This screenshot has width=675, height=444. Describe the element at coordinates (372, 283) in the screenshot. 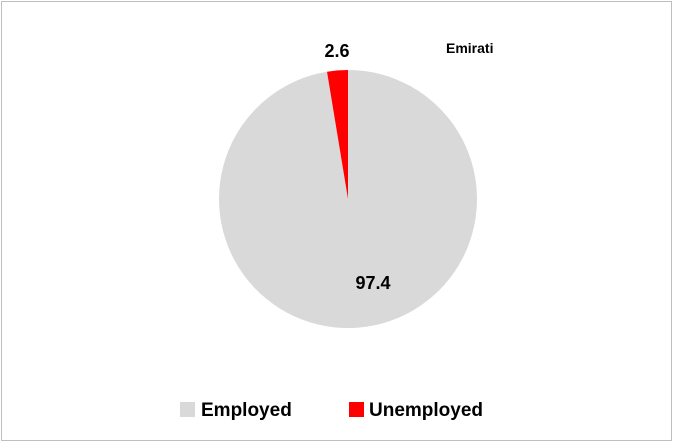

I see `data-label-employed: 97.4` at that location.